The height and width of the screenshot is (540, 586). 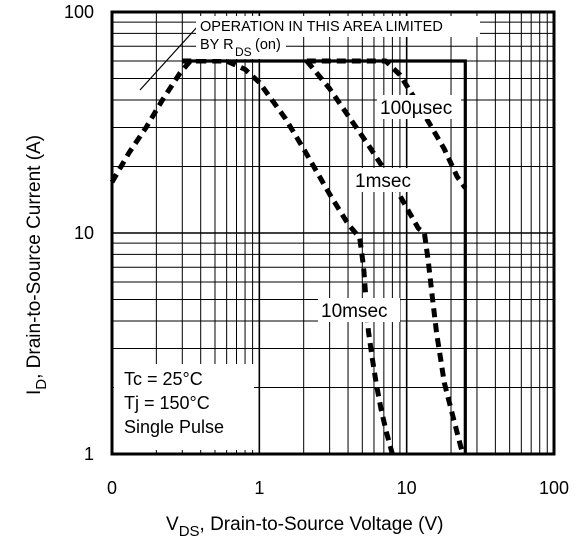 What do you see at coordinates (383, 181) in the screenshot?
I see `label-1msec: 1msec` at bounding box center [383, 181].